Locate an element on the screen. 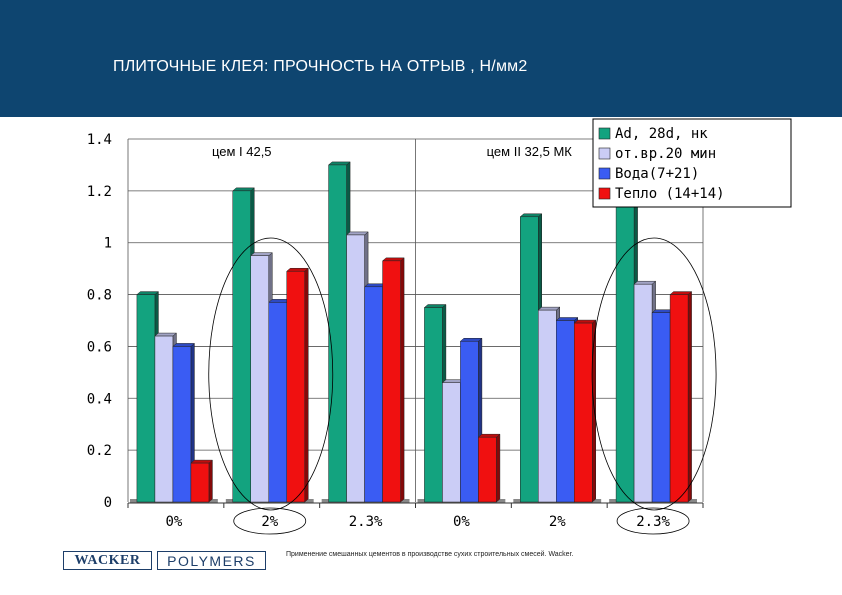  group-label: цем I 42,5 is located at coordinates (242, 151).